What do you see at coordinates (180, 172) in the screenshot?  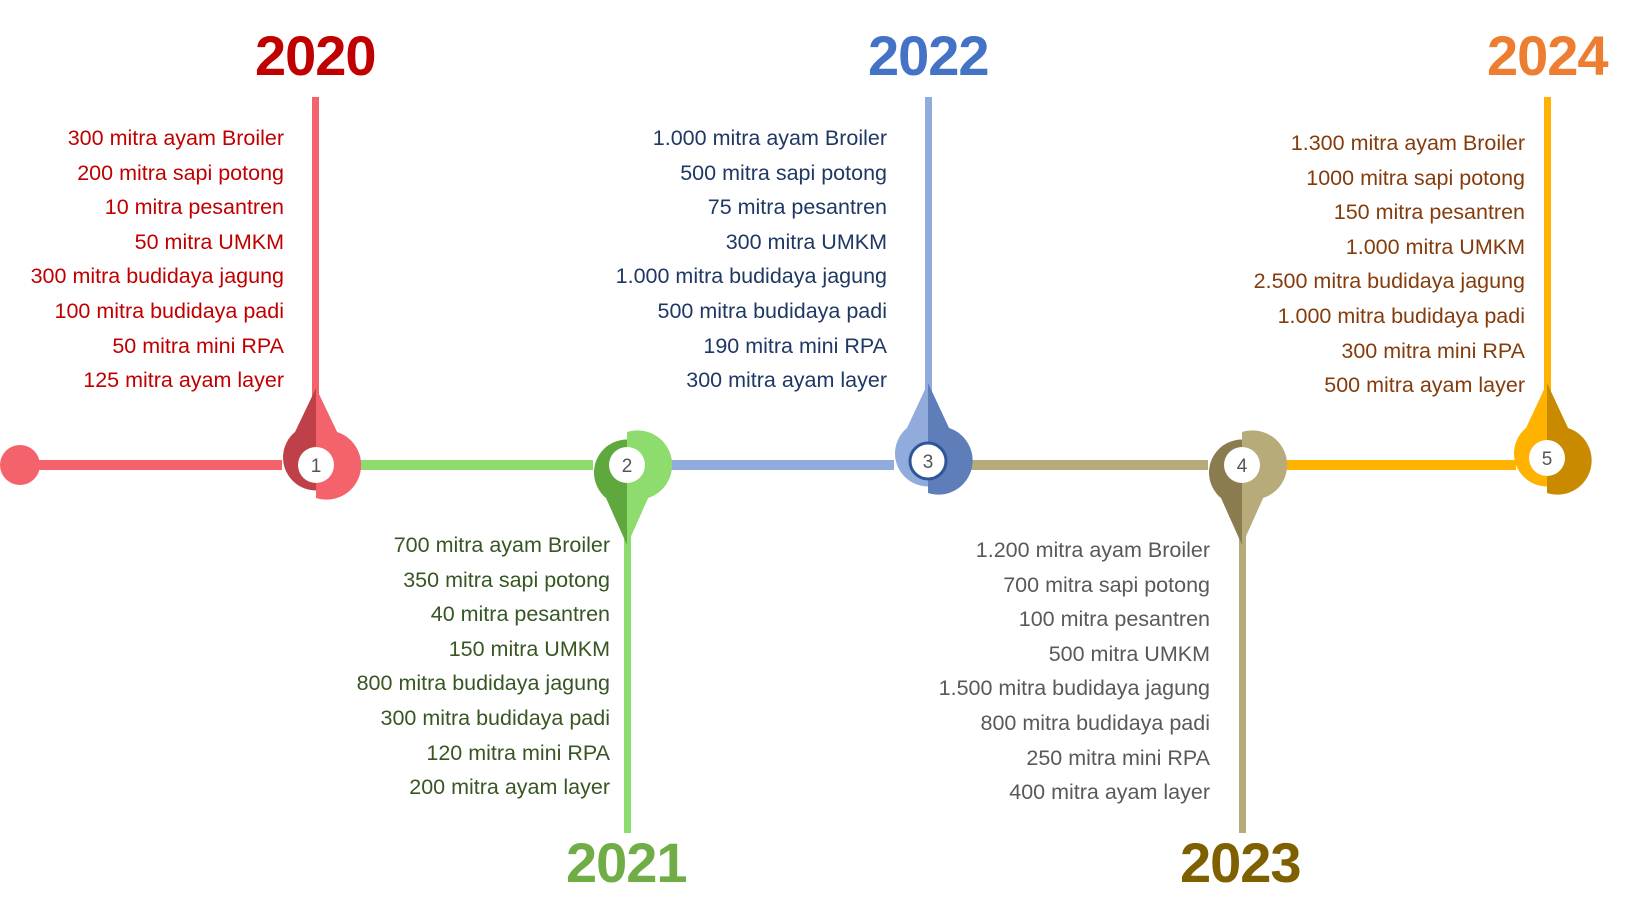 I see `list-item: 200 mitra sapi potong` at bounding box center [180, 172].